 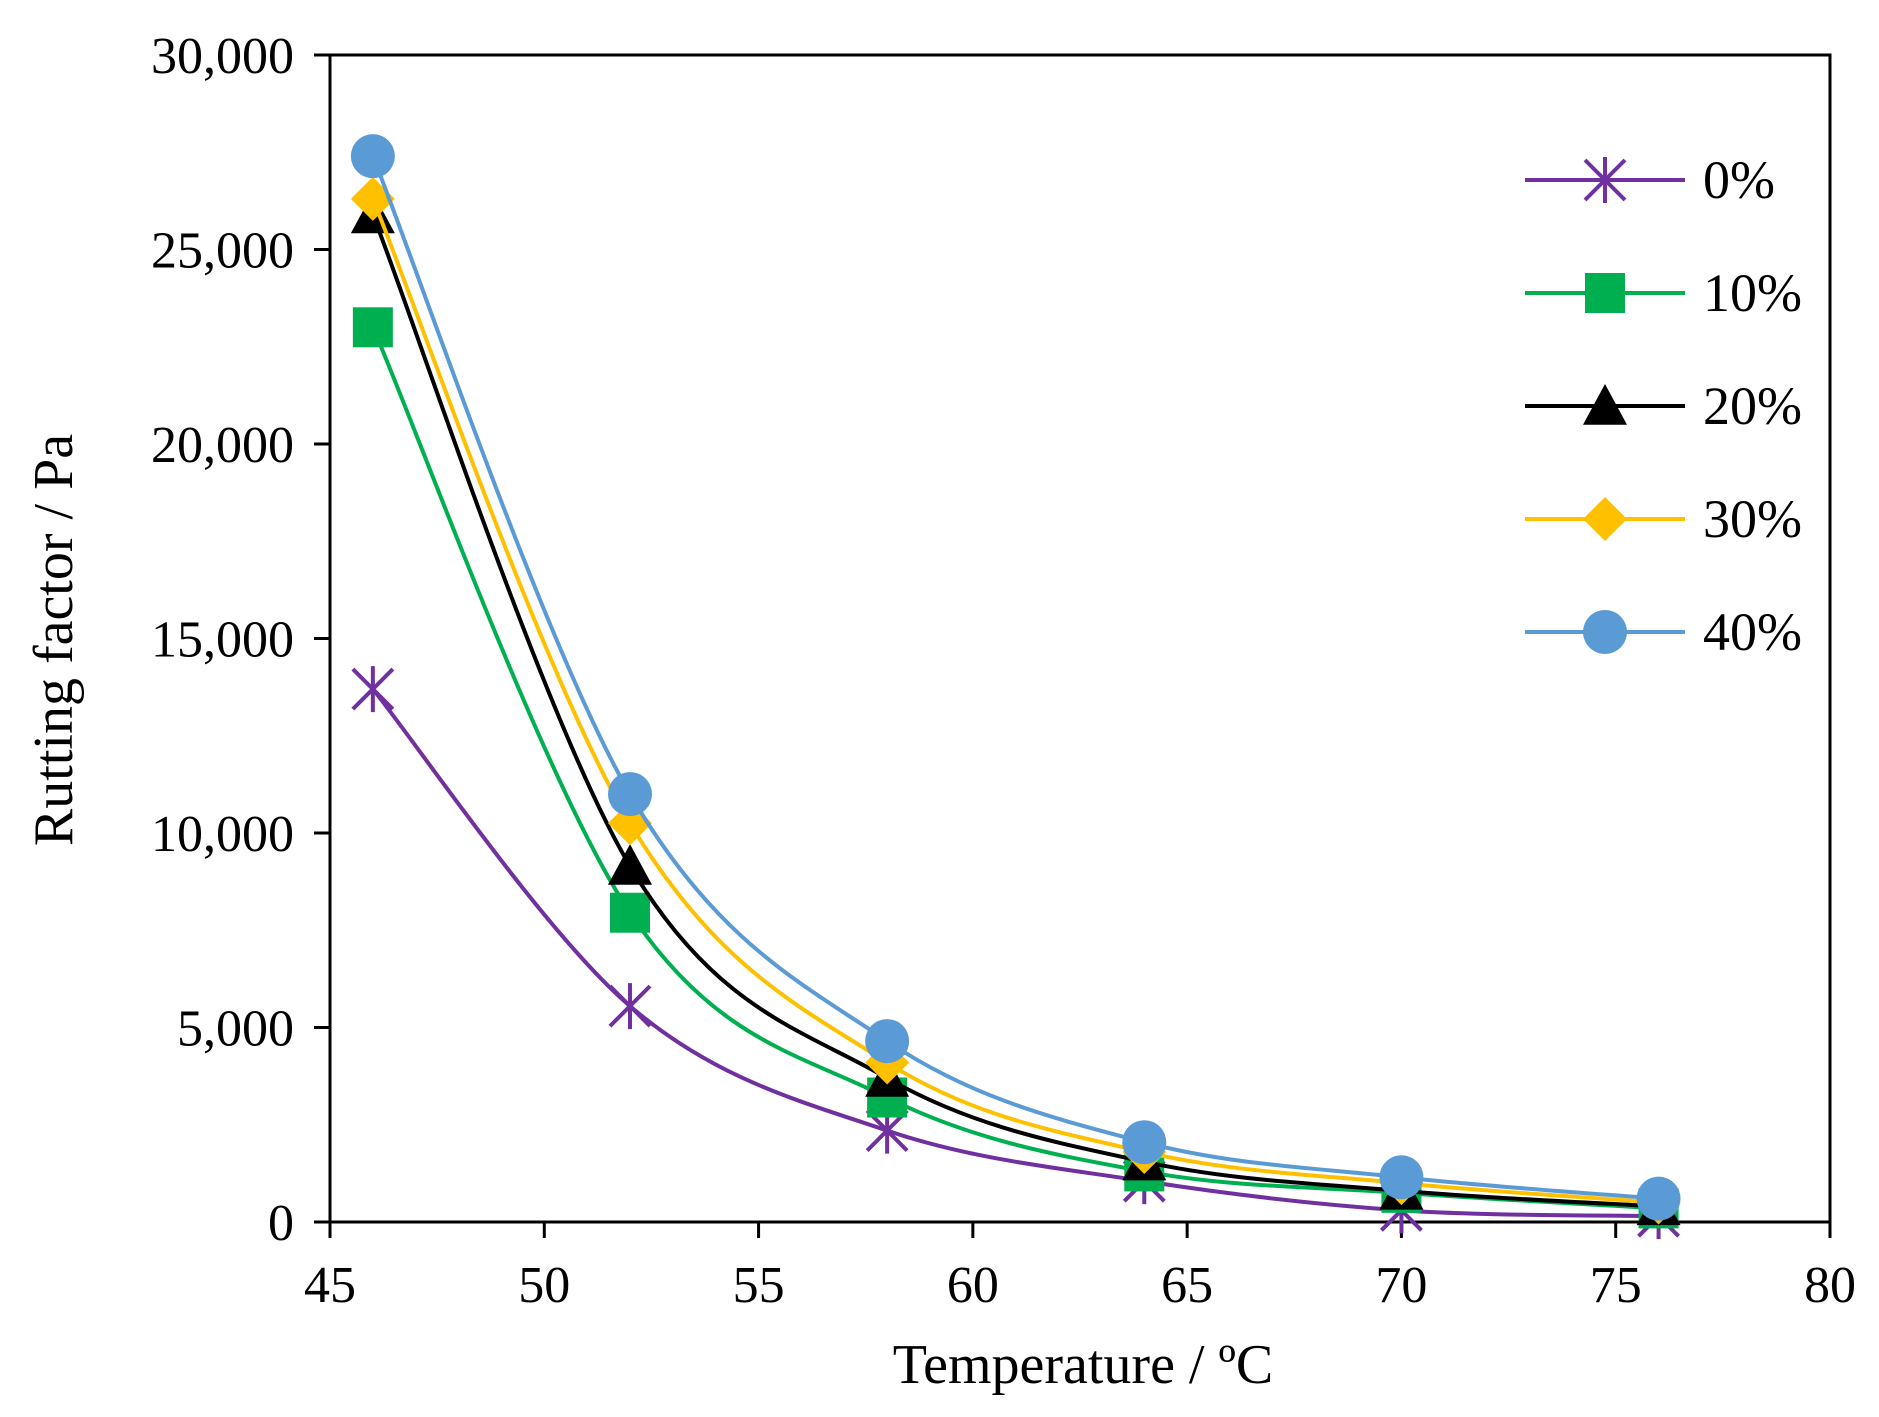 What do you see at coordinates (1401, 1285) in the screenshot?
I see `x-tick-label: 70` at bounding box center [1401, 1285].